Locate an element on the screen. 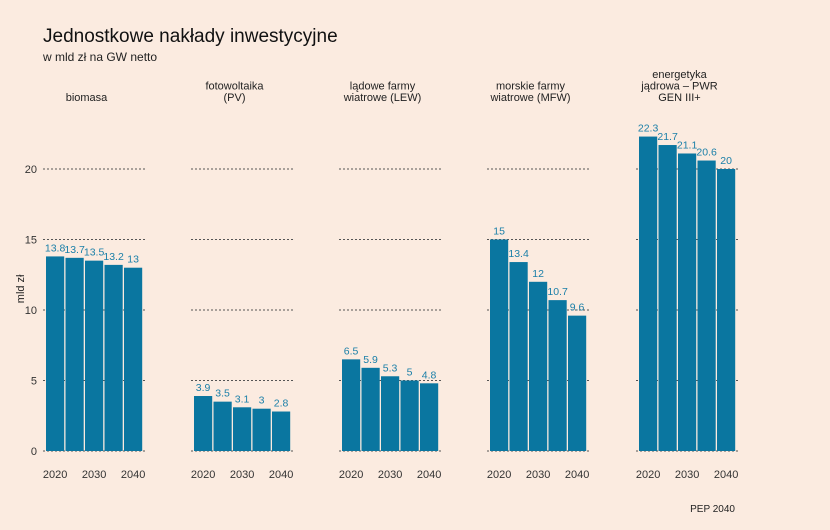  data-label: 5.3 is located at coordinates (390, 368).